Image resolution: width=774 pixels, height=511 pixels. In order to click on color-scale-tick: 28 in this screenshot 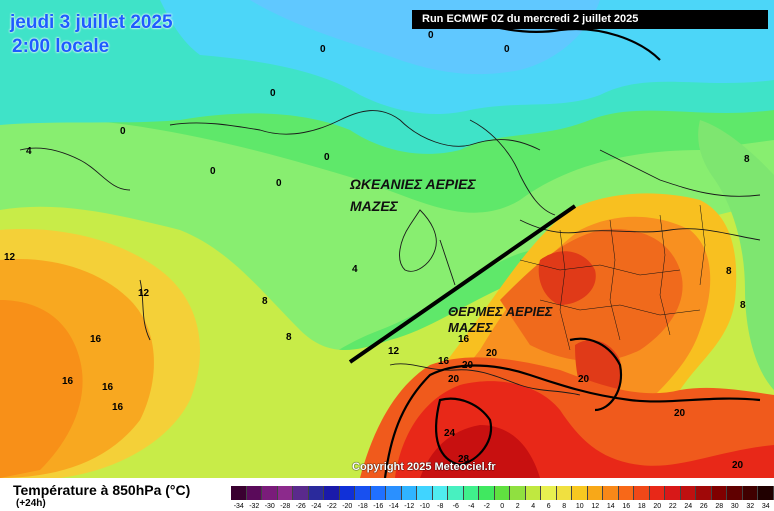, I will do `click(719, 506)`.